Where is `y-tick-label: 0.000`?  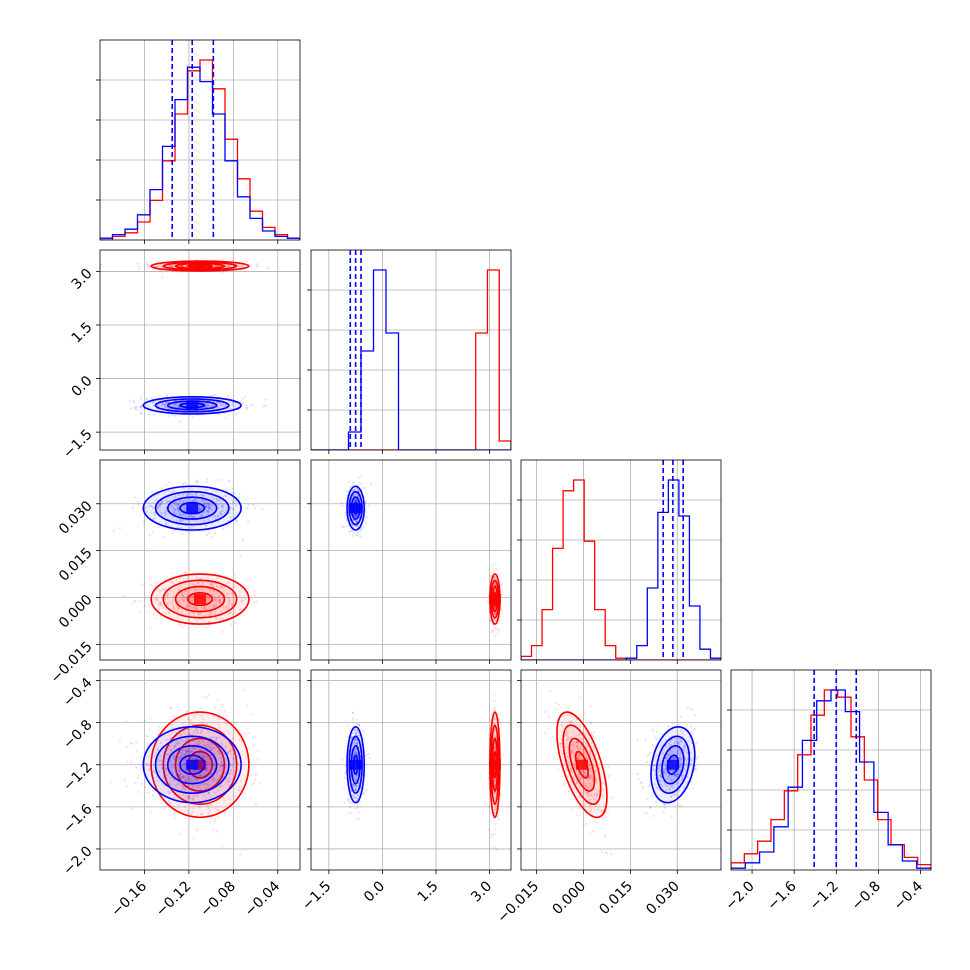 y-tick-label: 0.000 is located at coordinates (76, 612).